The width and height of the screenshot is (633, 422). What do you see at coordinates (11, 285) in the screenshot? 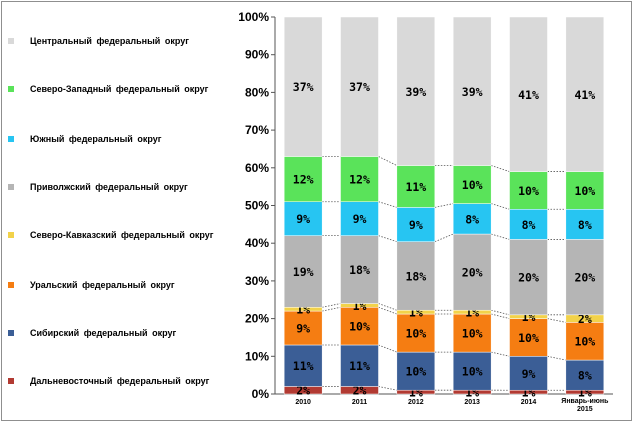
I see `legend-marker-ural` at bounding box center [11, 285].